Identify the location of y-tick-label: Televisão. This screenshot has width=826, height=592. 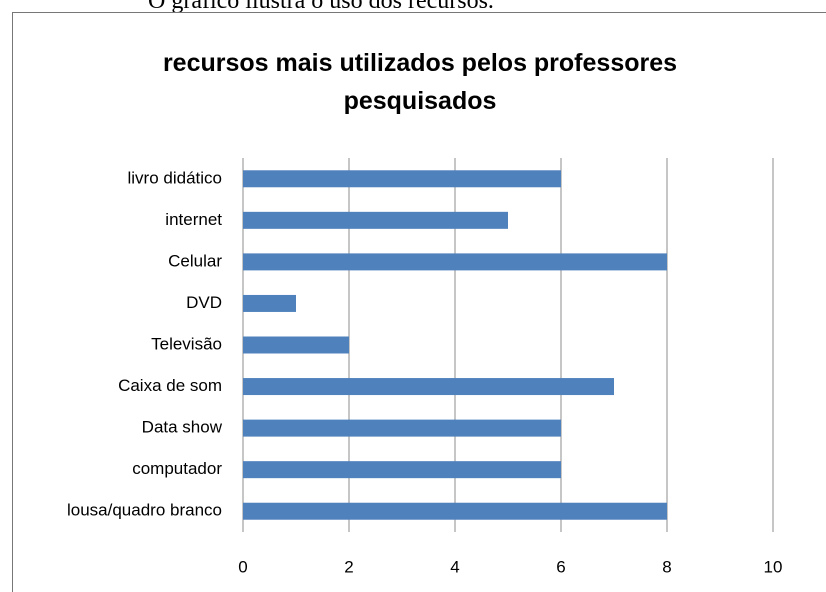
(186, 343).